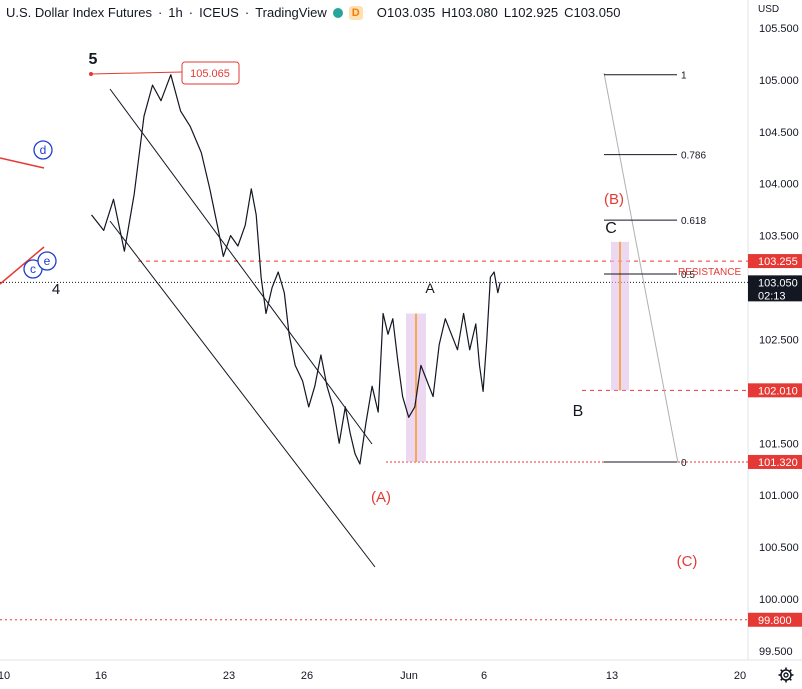 The image size is (802, 689). What do you see at coordinates (779, 444) in the screenshot?
I see `y-tick-label: 101.500` at bounding box center [779, 444].